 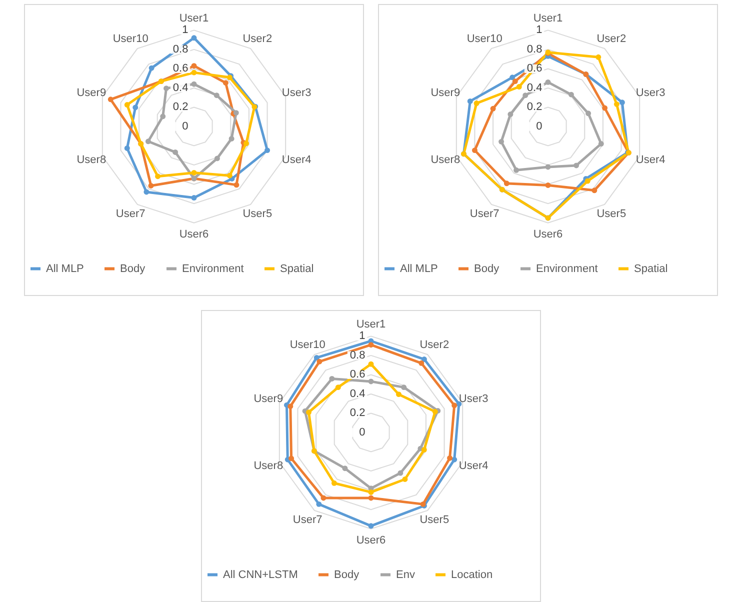 What do you see at coordinates (471, 574) in the screenshot?
I see `legend-label: Location` at bounding box center [471, 574].